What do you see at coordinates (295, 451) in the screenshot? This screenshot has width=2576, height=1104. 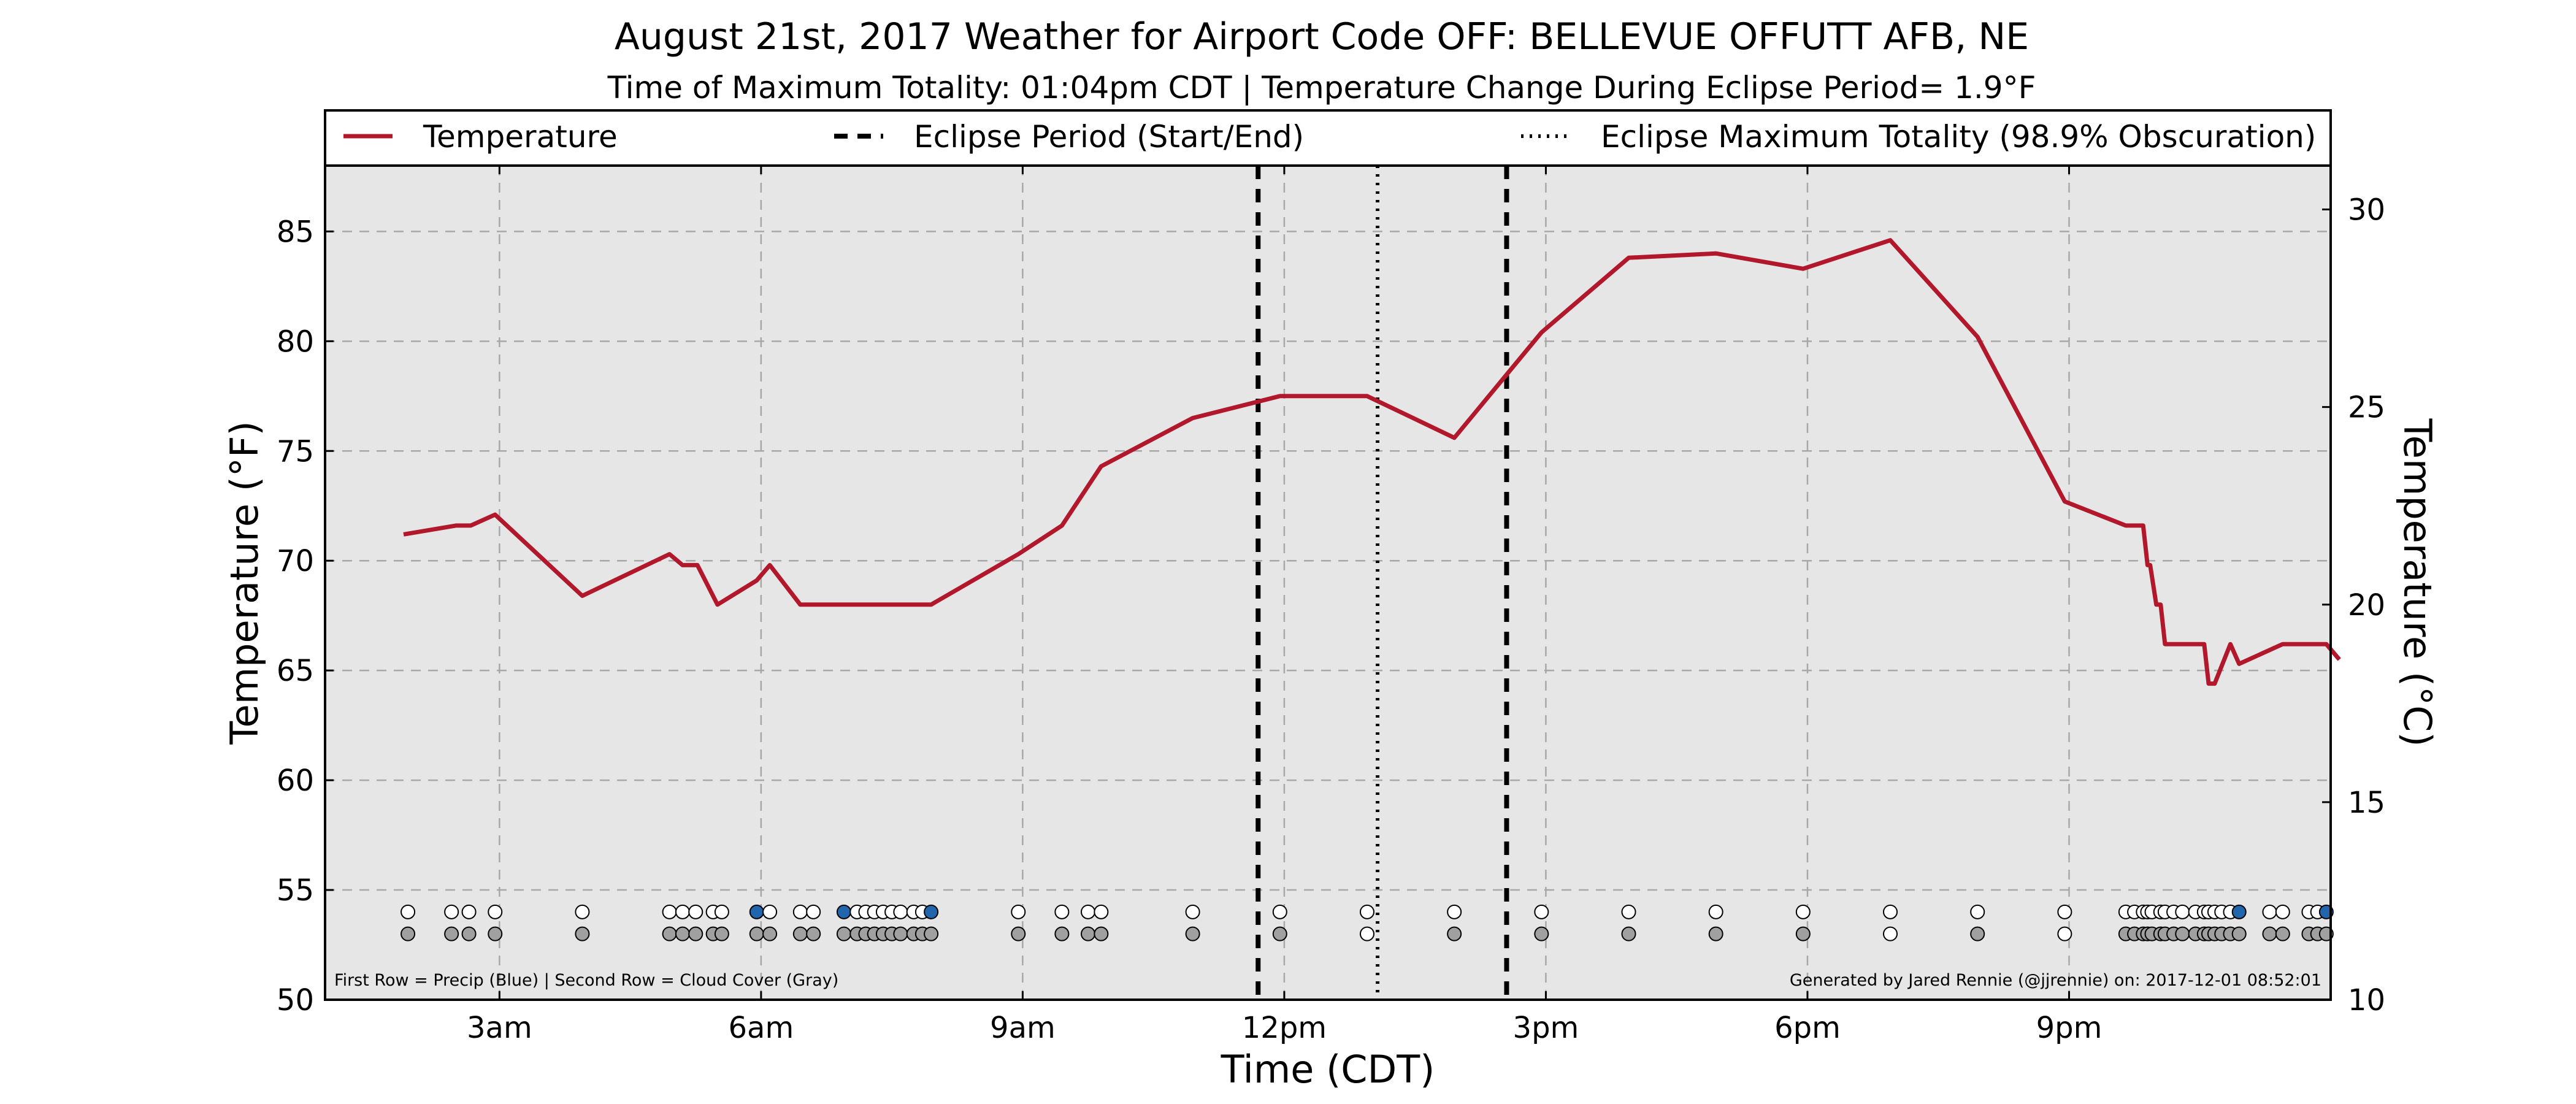 I see `y-tick-label: 75` at bounding box center [295, 451].